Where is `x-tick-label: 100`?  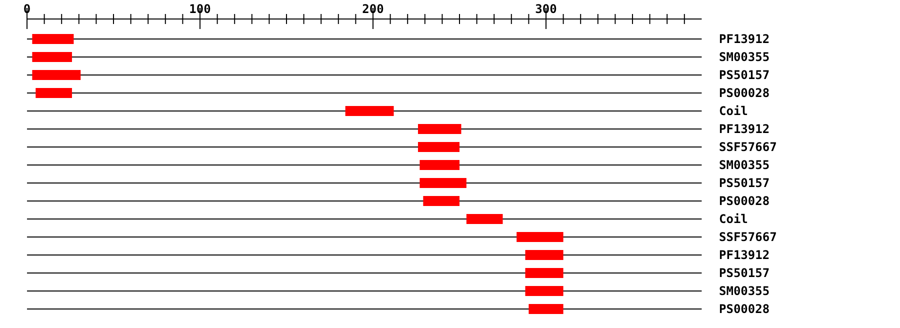 x-tick-label: 100 is located at coordinates (200, 9).